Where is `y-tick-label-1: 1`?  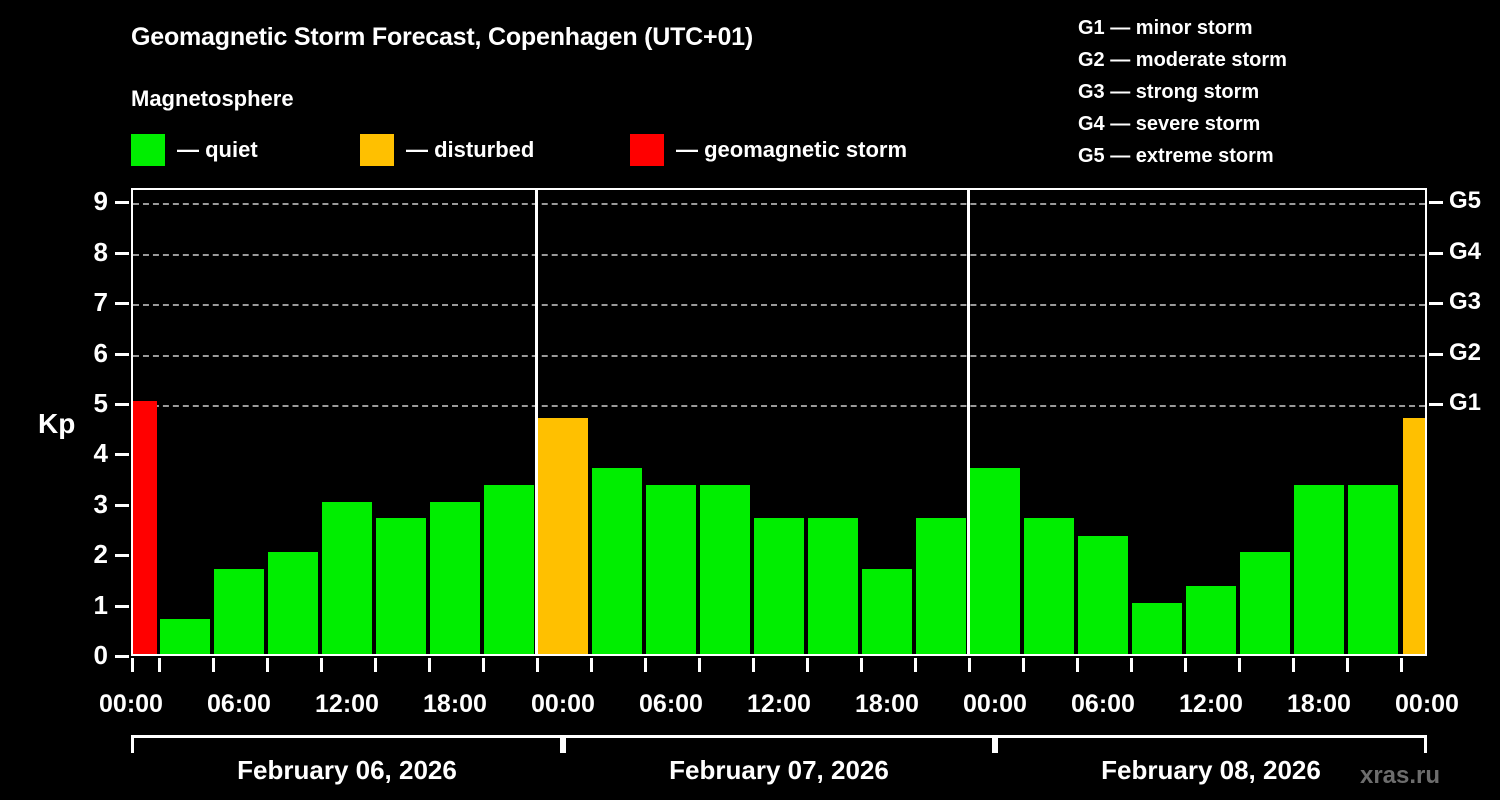 y-tick-label-1: 1 is located at coordinates (100, 604).